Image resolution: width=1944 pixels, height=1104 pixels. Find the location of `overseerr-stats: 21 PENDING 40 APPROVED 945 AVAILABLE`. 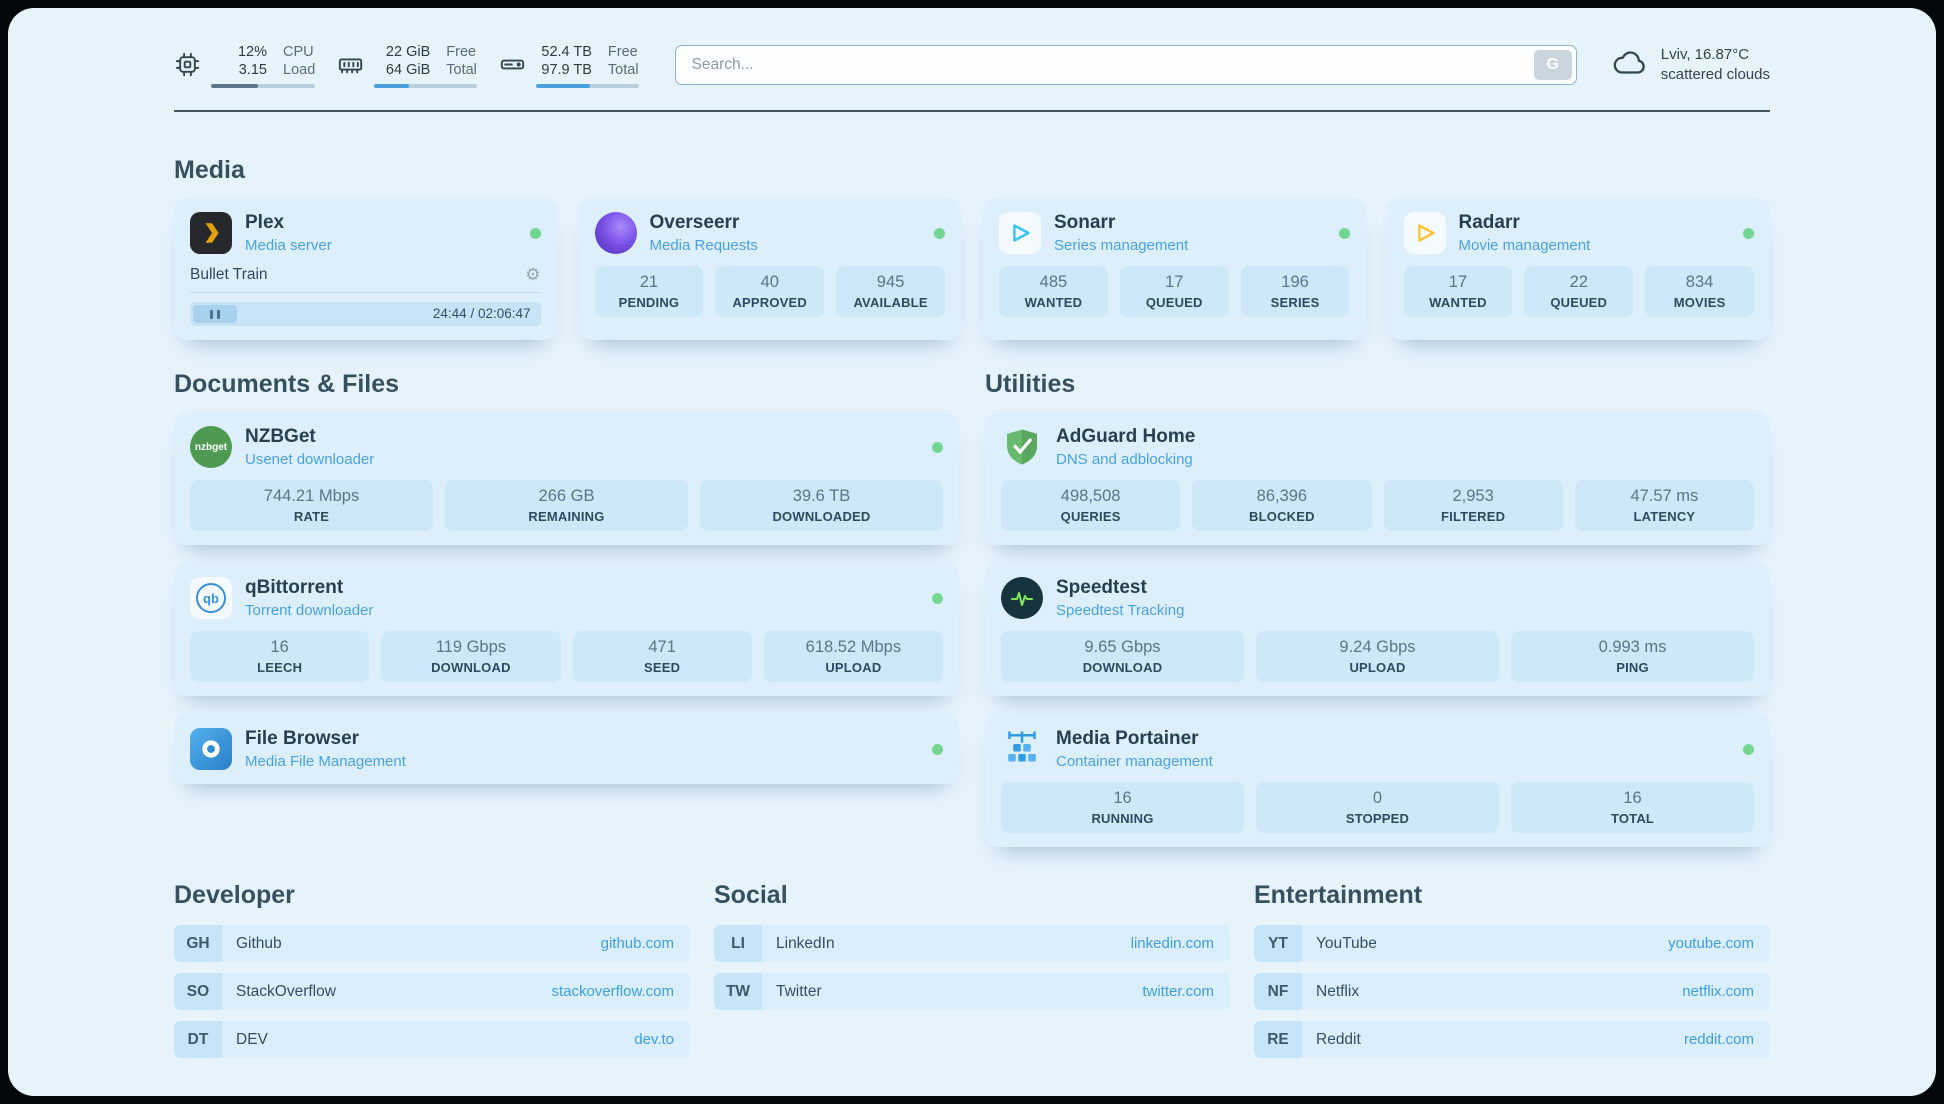

overseerr-stats: 21 PENDING 40 APPROVED 945 AVAILABLE is located at coordinates (770, 291).